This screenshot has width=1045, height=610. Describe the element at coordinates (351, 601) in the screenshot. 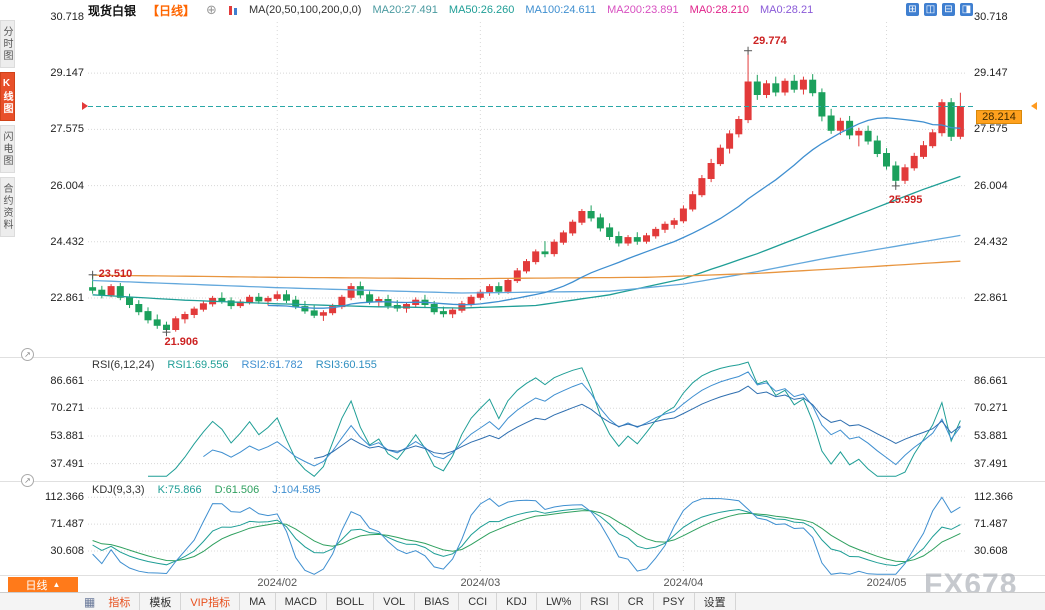

I see `indicator-boll: BOLL` at that location.